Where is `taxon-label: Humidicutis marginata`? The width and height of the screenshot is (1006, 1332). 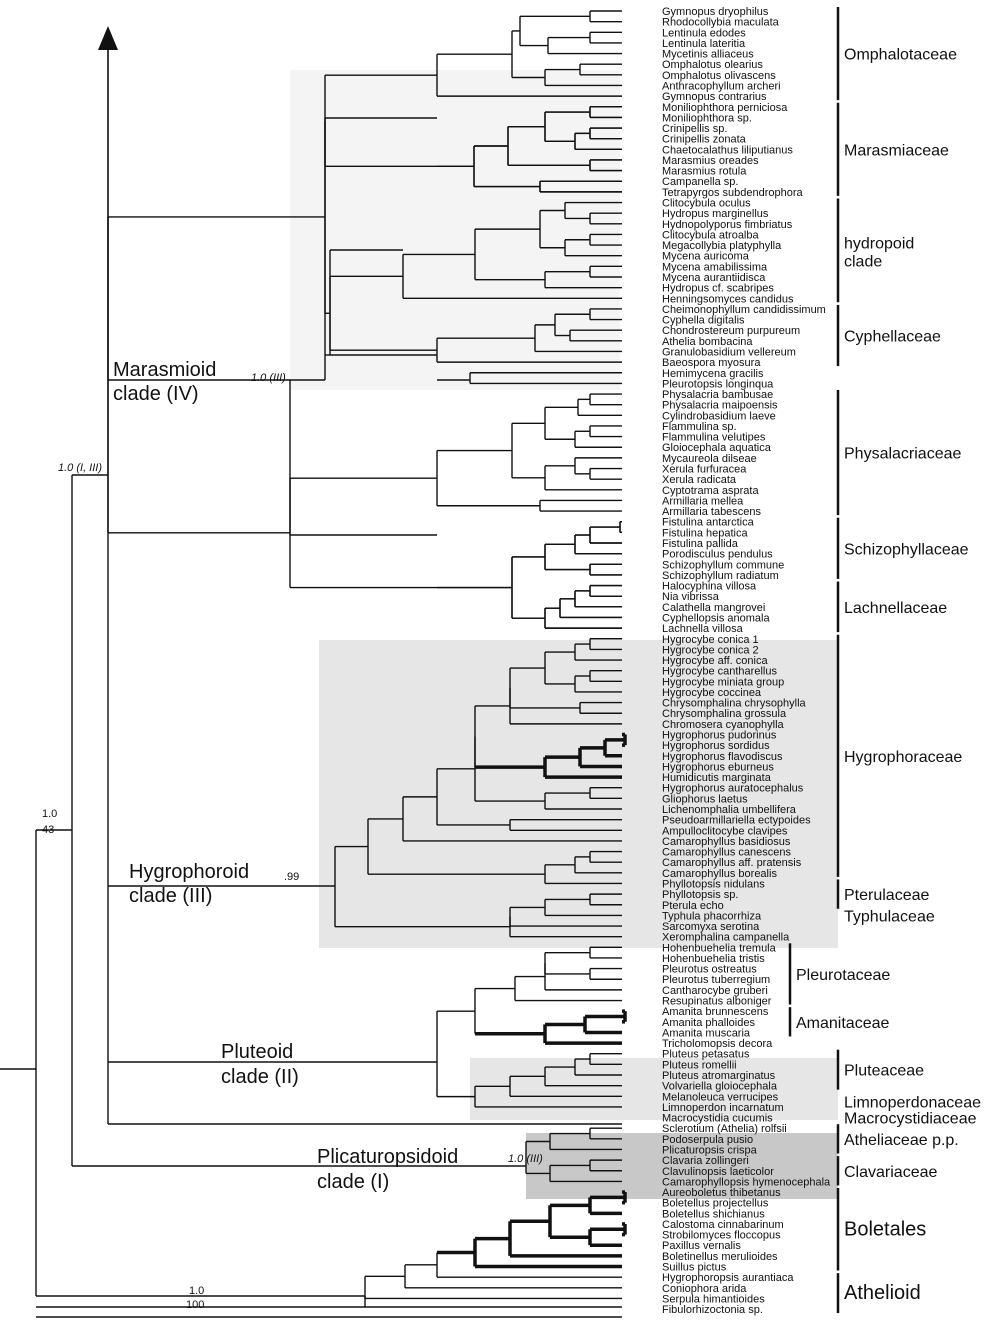
taxon-label: Humidicutis marginata is located at coordinates (717, 778).